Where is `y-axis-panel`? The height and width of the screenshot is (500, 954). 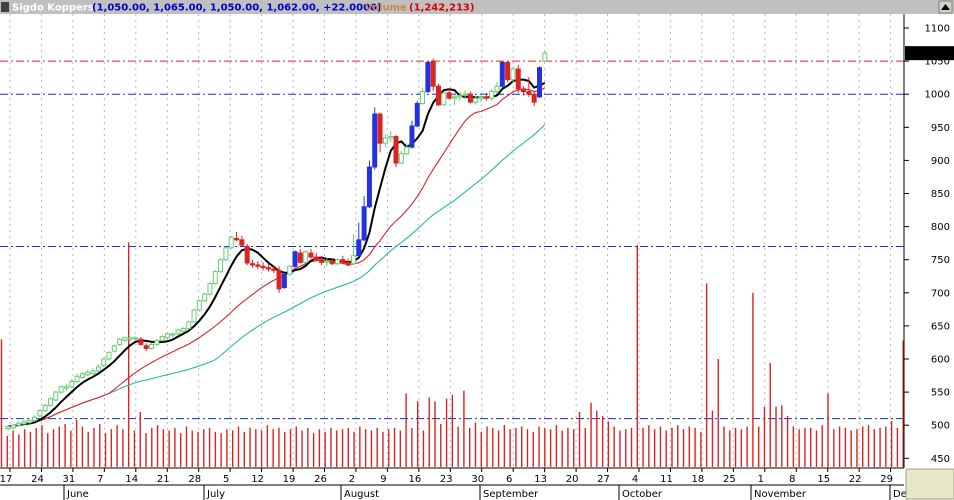 y-axis-panel is located at coordinates (929, 241).